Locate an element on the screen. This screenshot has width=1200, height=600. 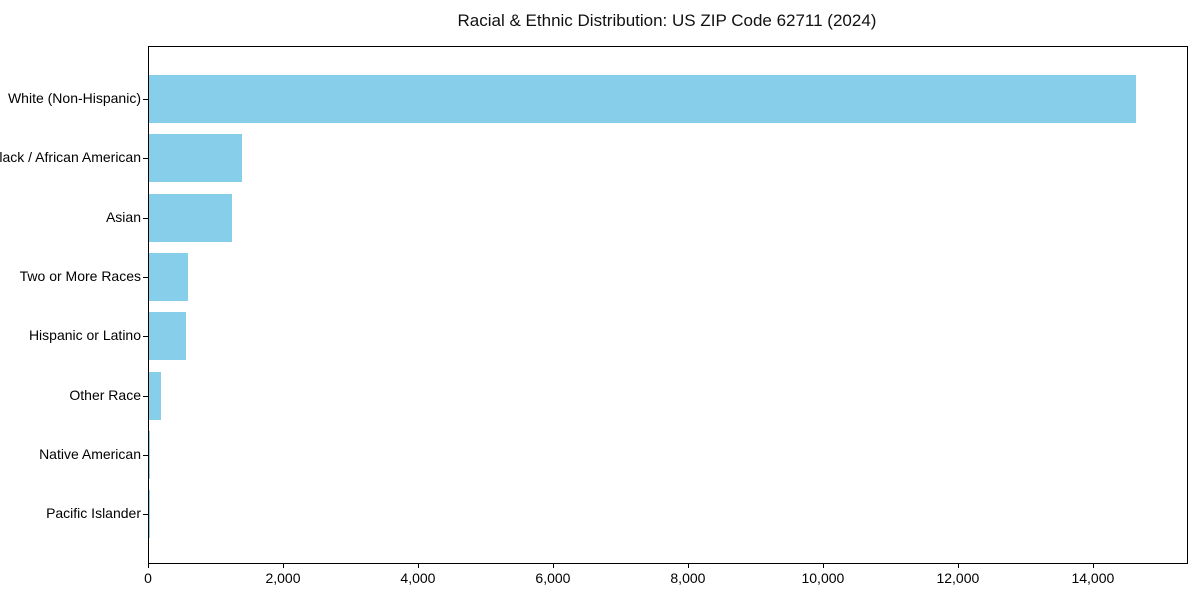
x-tick-label: 4,000 is located at coordinates (418, 578).